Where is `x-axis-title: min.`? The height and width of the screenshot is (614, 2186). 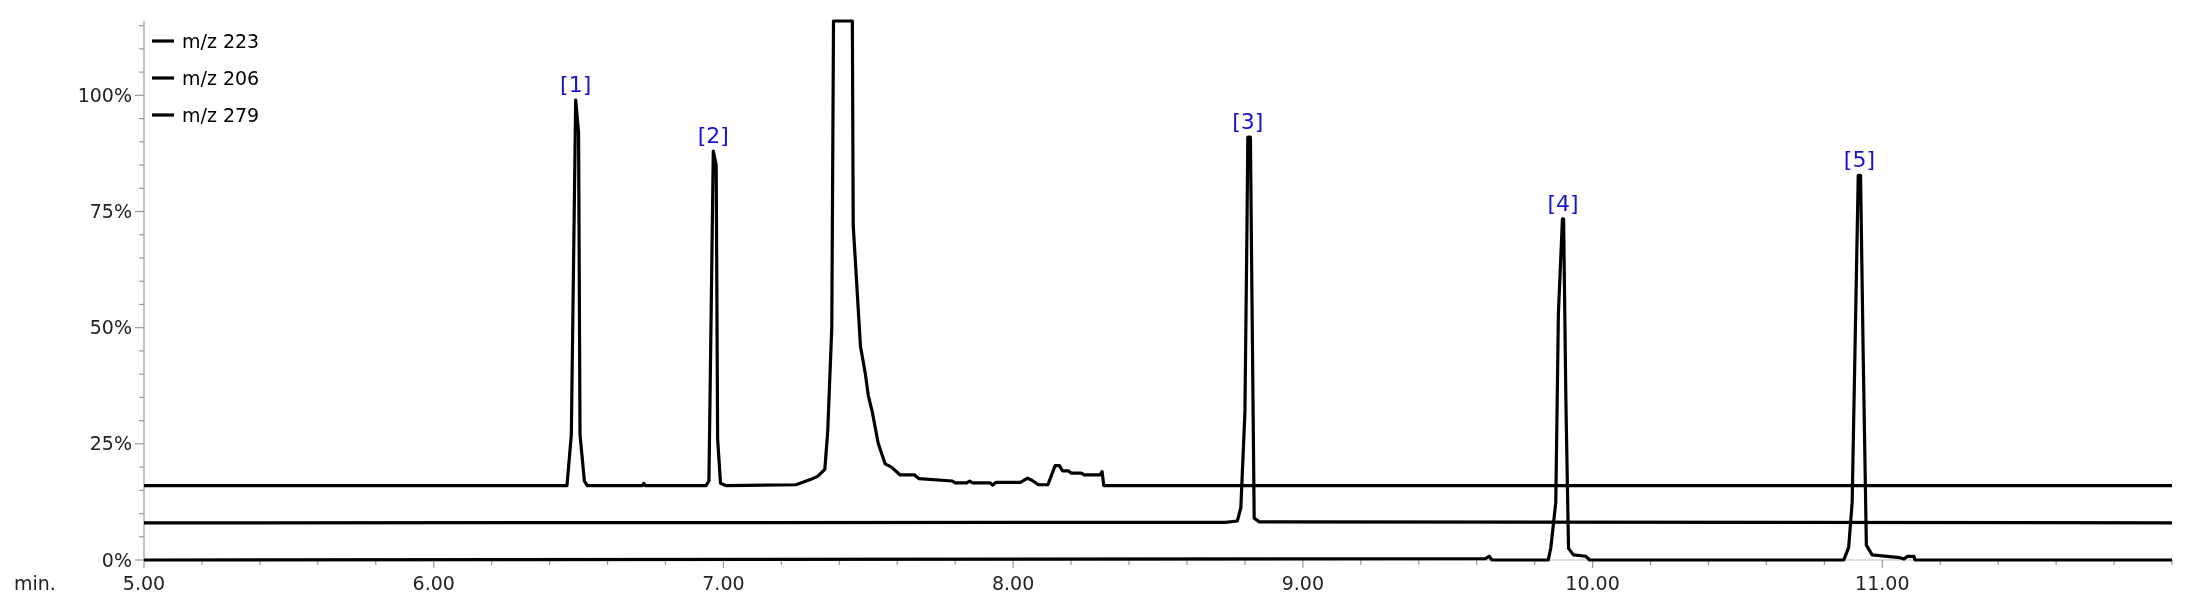
x-axis-title: min. is located at coordinates (35, 583).